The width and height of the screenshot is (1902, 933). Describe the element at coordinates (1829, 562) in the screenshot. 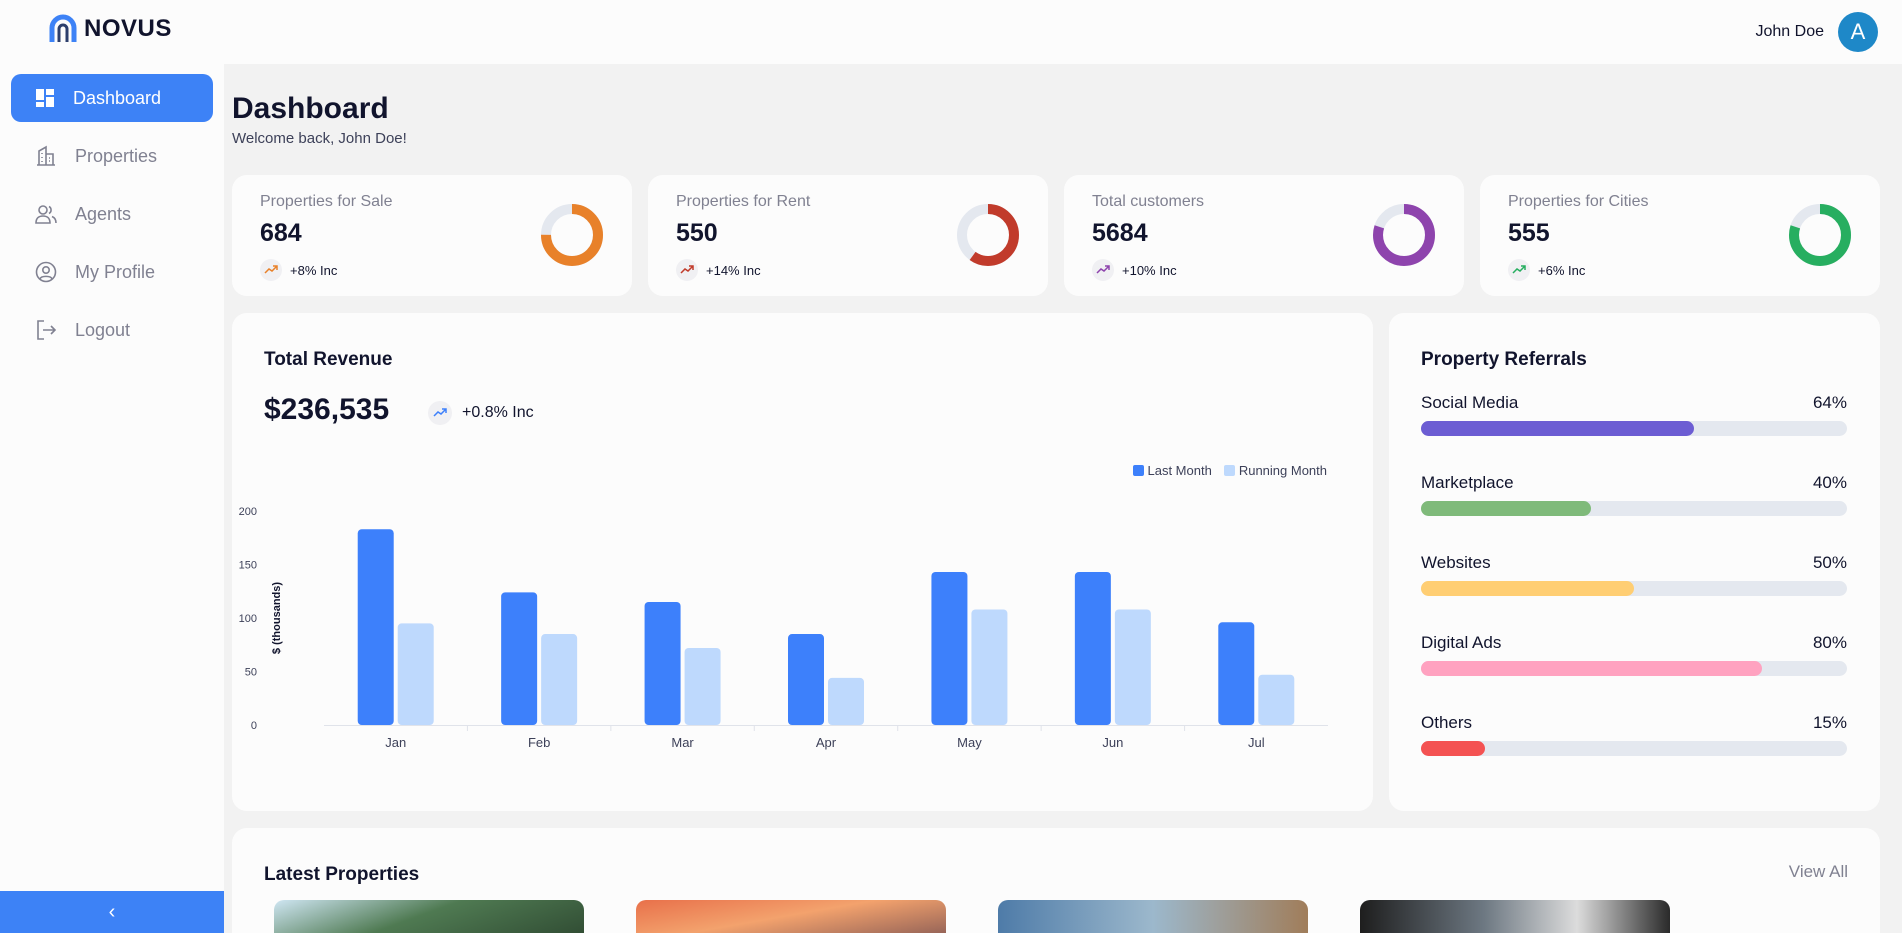

I see `referral-percent: 50%` at that location.